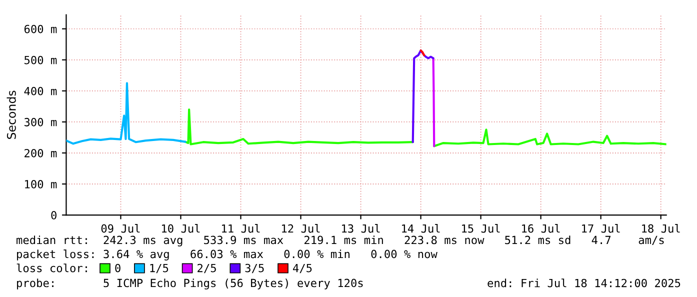 This screenshot has height=297, width=697. Describe the element at coordinates (601, 228) in the screenshot. I see `x-tick-label: 17 Jul` at that location.